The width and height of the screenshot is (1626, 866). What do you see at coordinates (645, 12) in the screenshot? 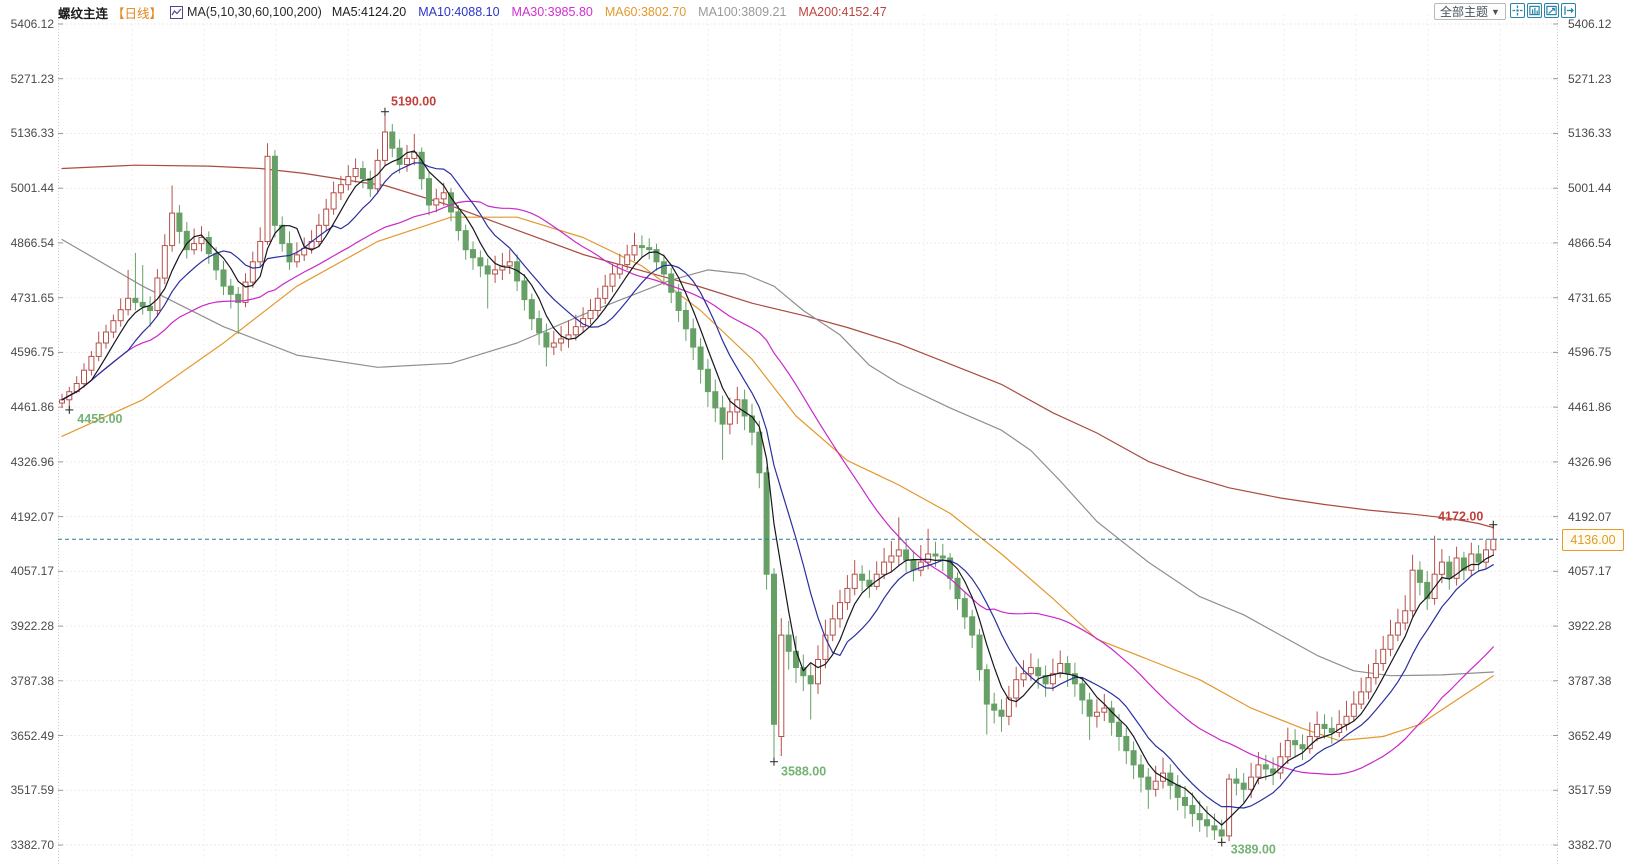
I see `ma-value-3: MA60:3802.70` at bounding box center [645, 12].